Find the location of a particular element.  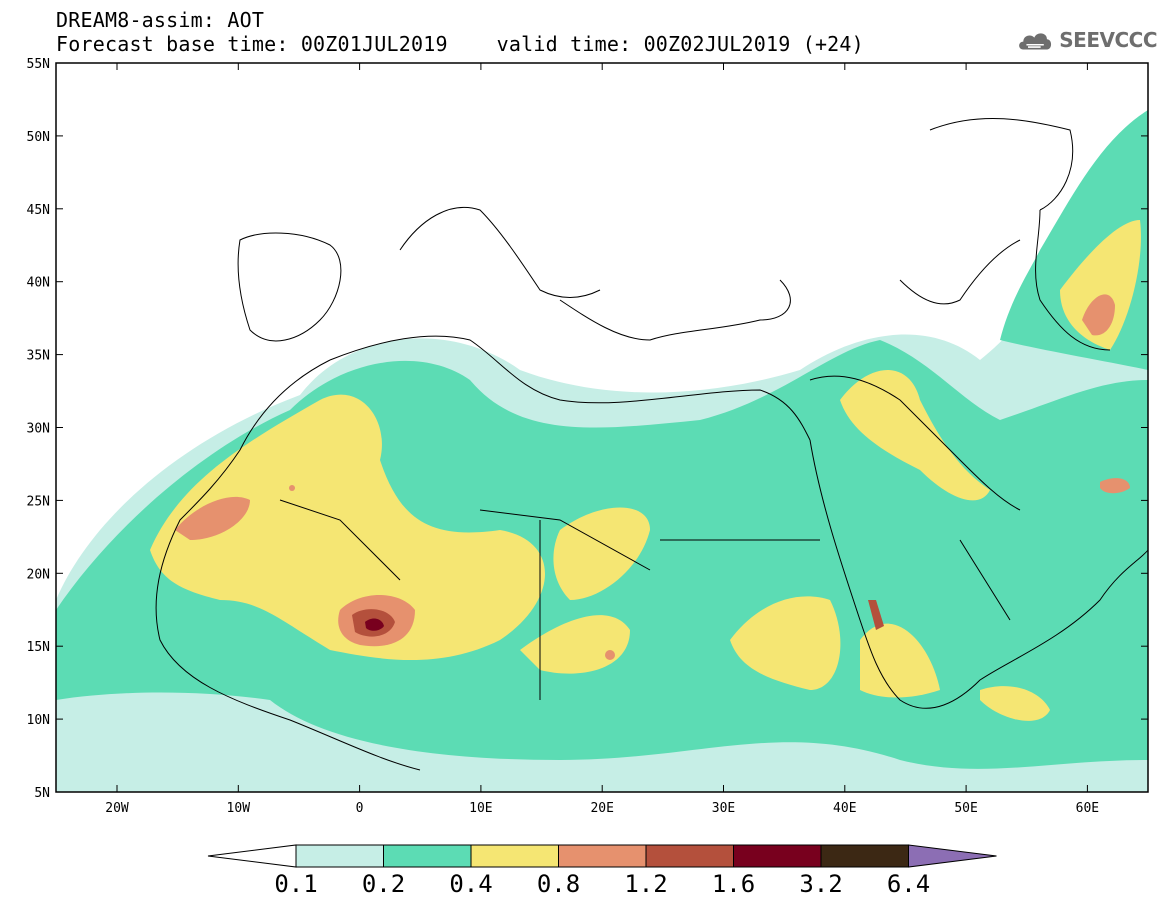

lat-label: 40N is located at coordinates (38, 283).